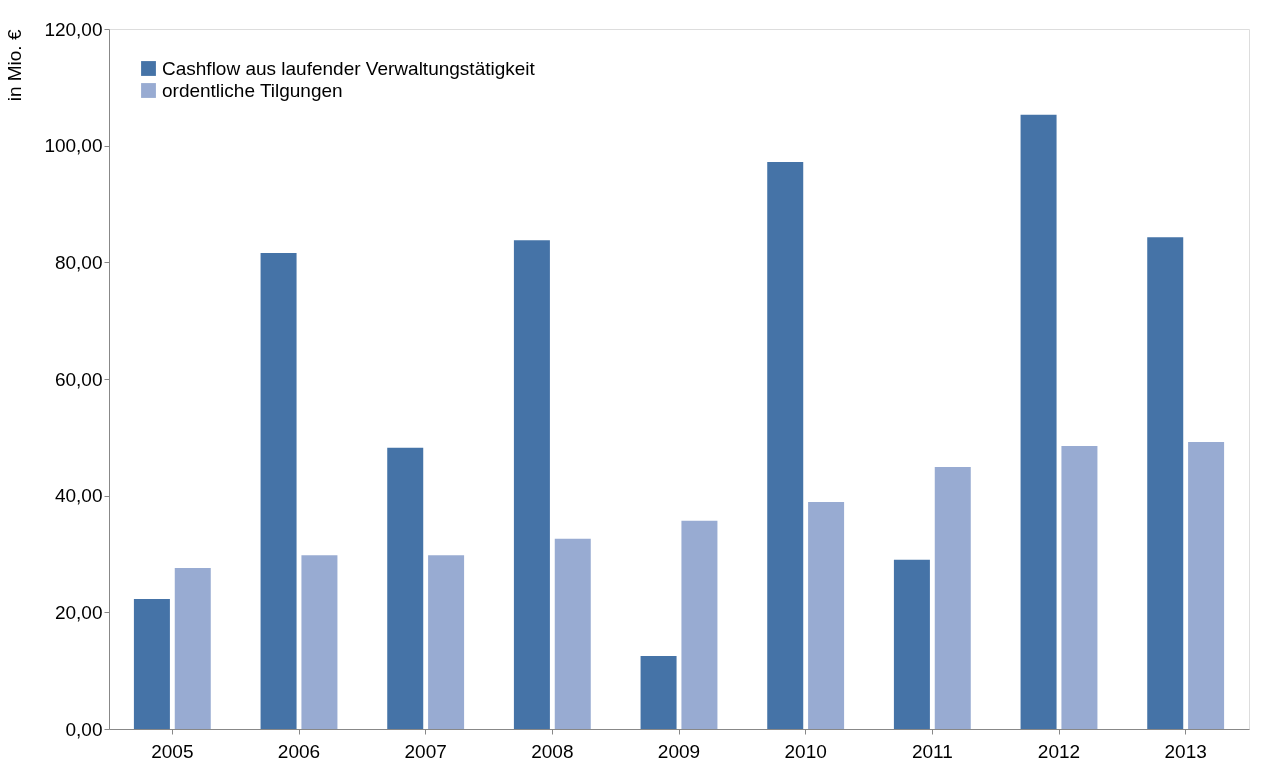 The image size is (1277, 767). I want to click on x-tick-label: 2011, so click(932, 751).